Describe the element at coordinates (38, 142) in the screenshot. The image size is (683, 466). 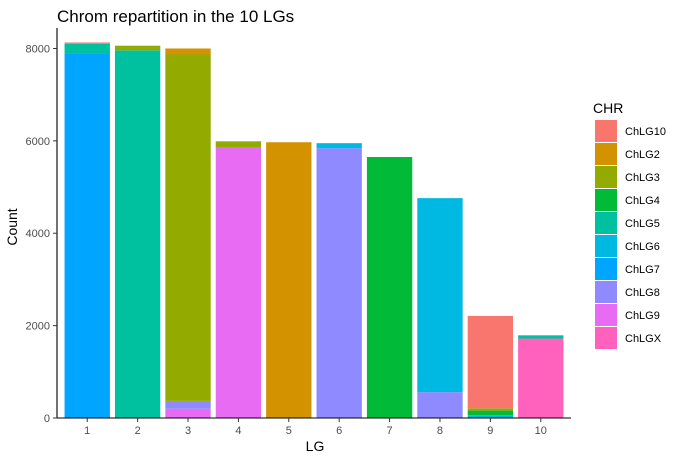
I see `y-tick-label: 6000` at that location.